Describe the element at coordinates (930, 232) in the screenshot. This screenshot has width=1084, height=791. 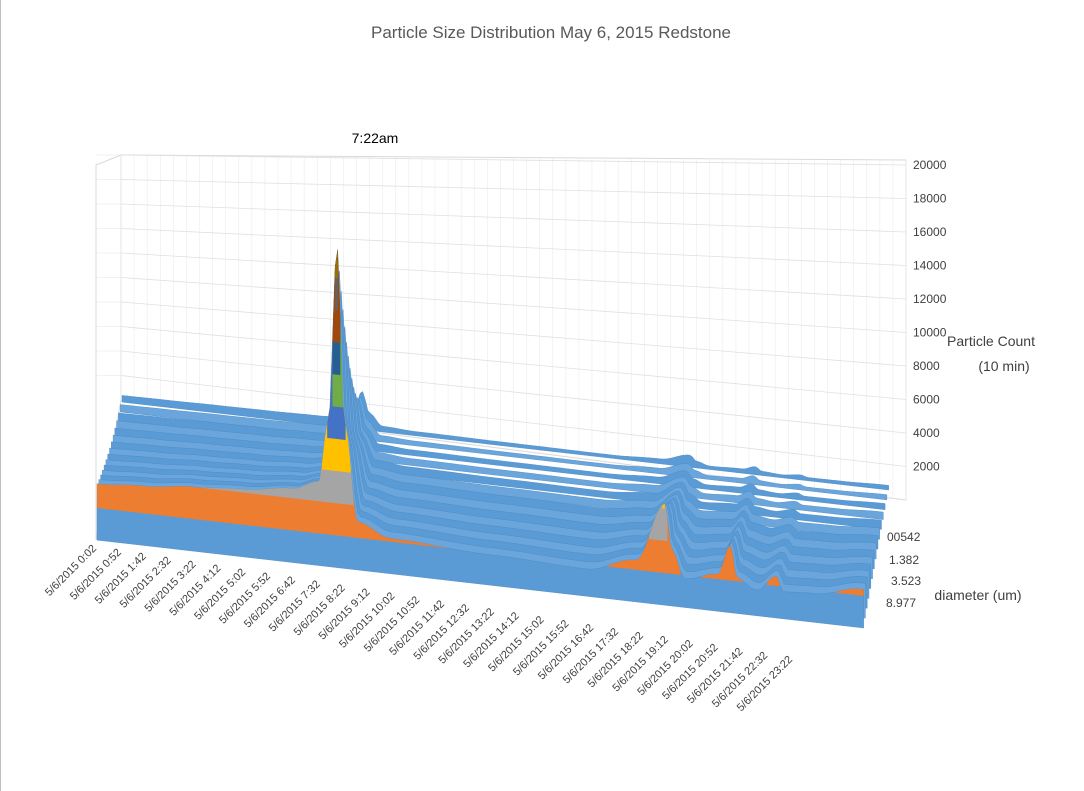
I see `z-tick-label: 16000` at that location.